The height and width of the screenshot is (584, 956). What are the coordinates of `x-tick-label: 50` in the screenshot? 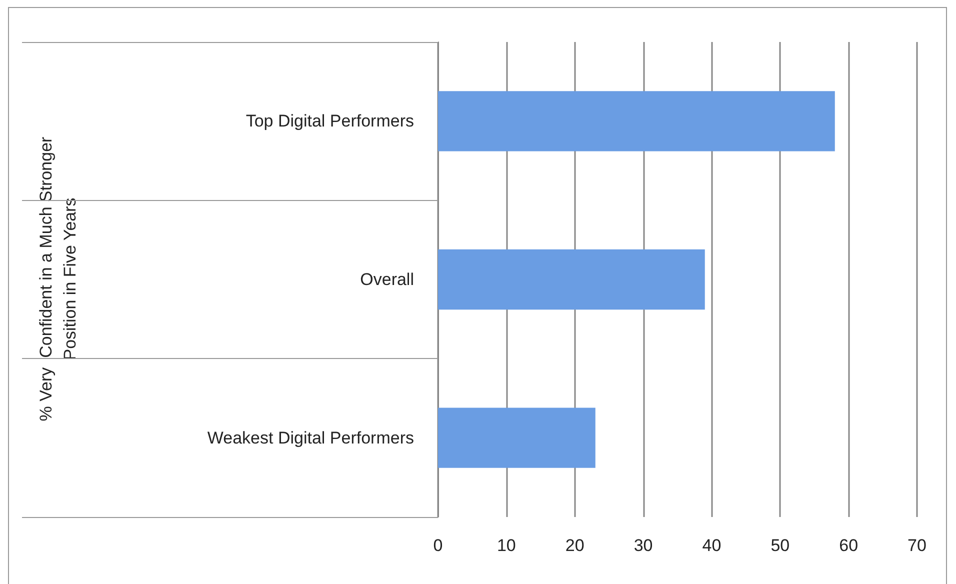 It's located at (780, 545).